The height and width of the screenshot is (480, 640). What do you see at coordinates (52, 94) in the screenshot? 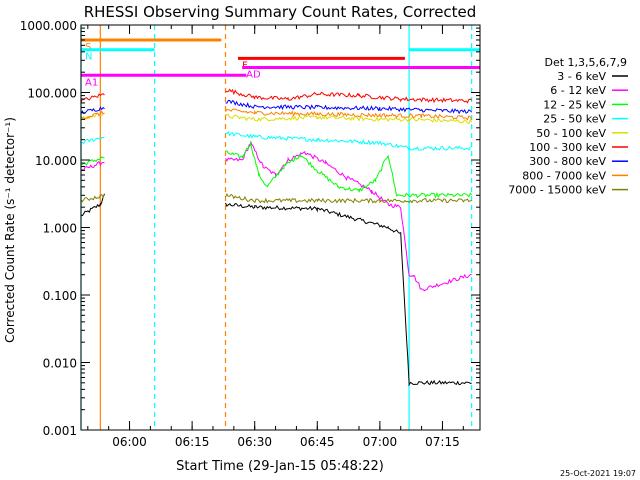
I see `y-tick-label-5: 100.000` at bounding box center [52, 94].